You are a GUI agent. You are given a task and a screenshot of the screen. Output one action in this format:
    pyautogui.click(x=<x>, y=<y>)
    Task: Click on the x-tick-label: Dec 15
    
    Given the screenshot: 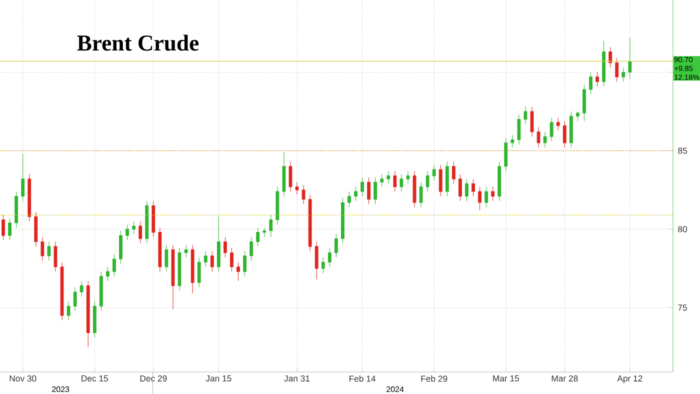 What is the action you would take?
    pyautogui.click(x=95, y=378)
    